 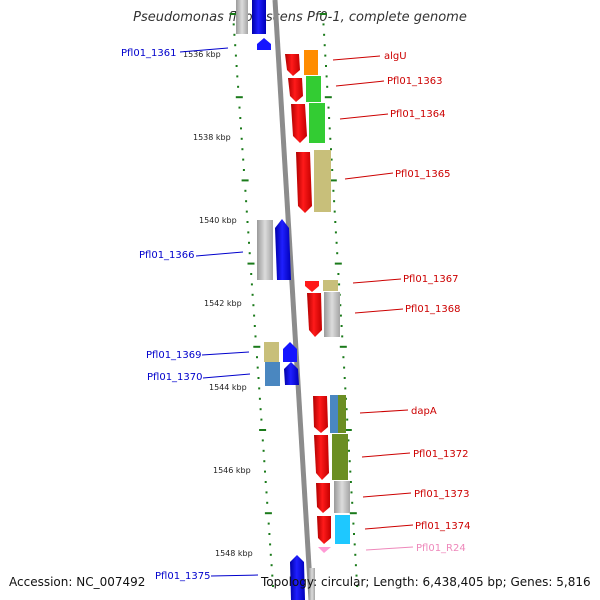 What do you see at coordinates (77, 582) in the screenshot?
I see `accession-text: Accession: NC_007492` at bounding box center [77, 582].